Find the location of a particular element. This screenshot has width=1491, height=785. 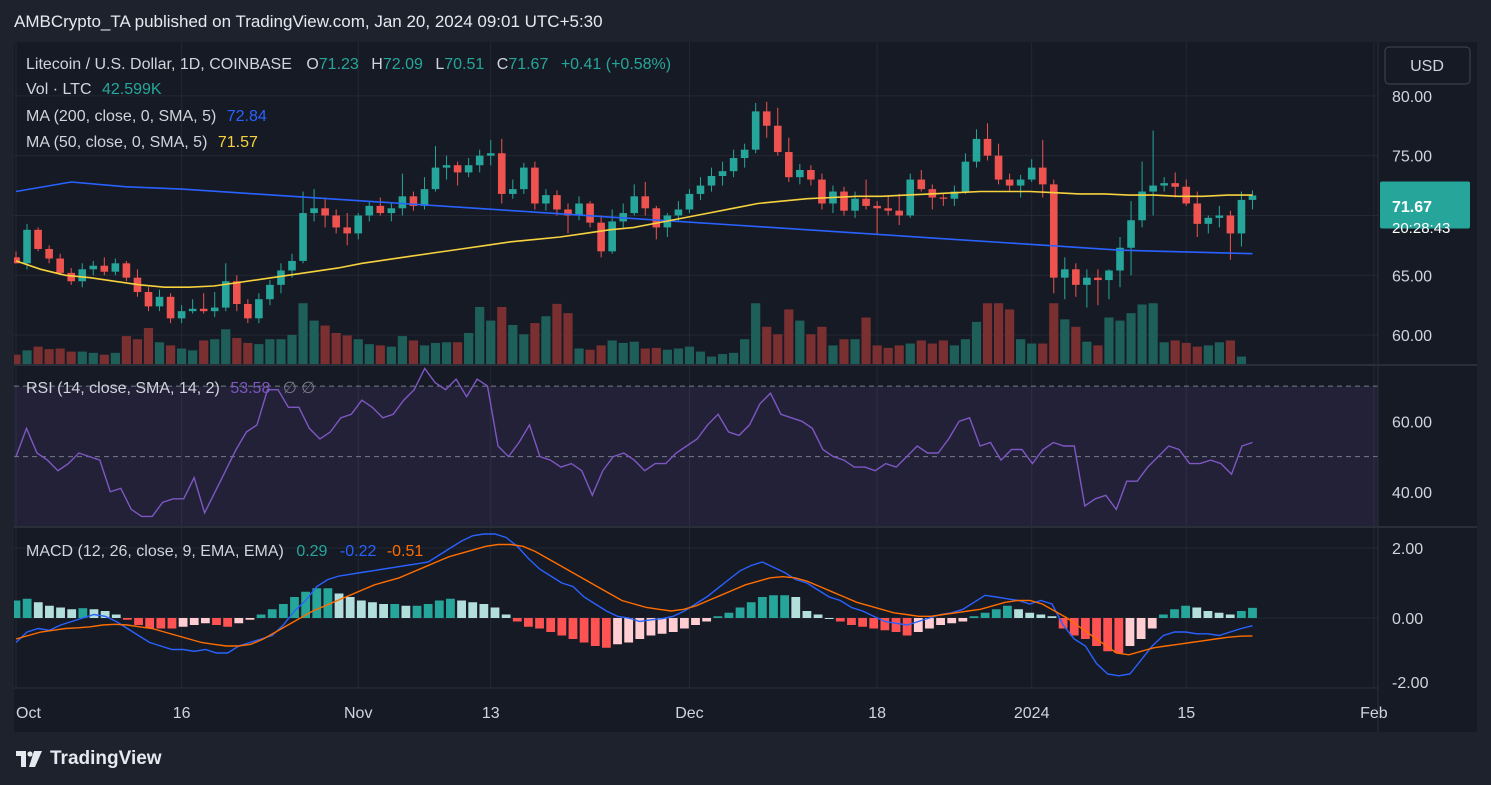

legend-macd-value: 0.29 is located at coordinates (311, 551).